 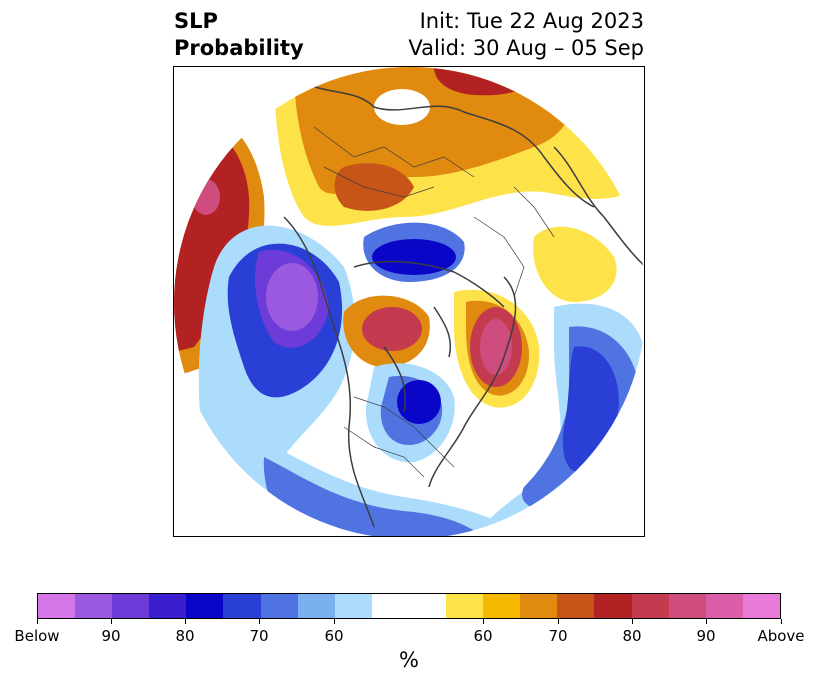 I want to click on title-variable: SLP, so click(x=196, y=21).